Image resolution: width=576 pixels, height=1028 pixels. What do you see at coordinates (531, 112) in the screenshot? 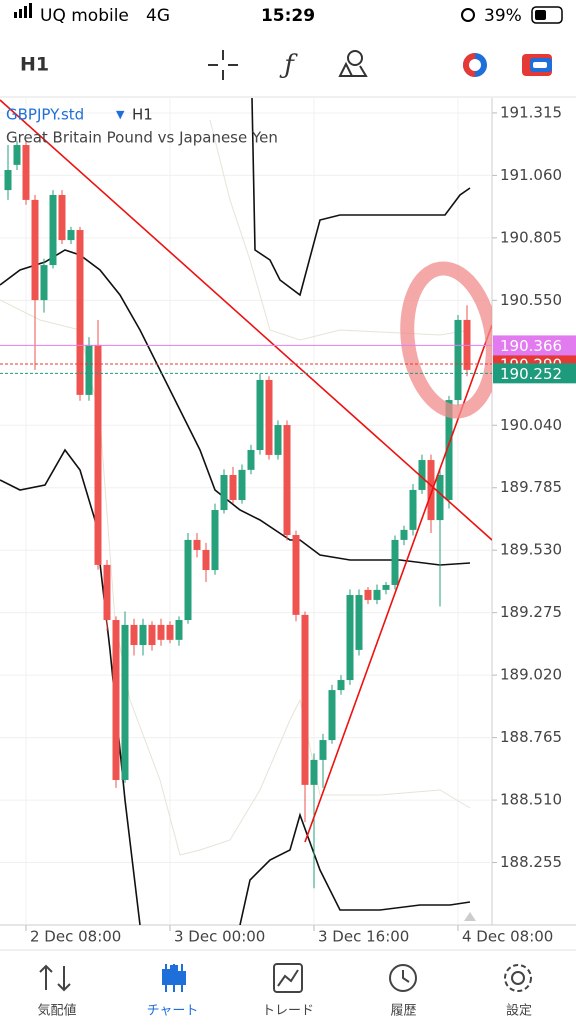
I see `y-tick-label: 191.315` at bounding box center [531, 112].